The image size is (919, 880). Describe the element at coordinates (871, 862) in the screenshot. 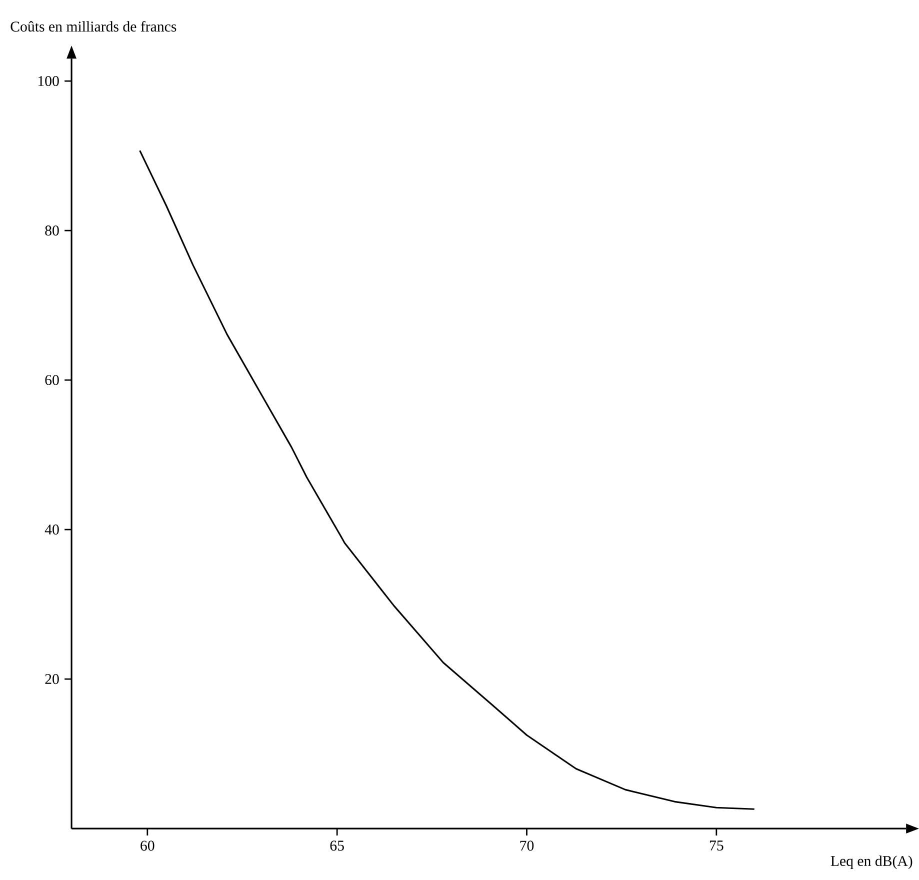

I see `x-axis-title: Leq en dB(A)` at that location.